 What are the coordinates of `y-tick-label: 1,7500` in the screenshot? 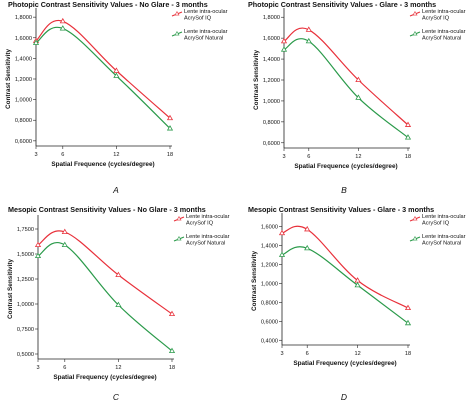 It's located at (25, 230).